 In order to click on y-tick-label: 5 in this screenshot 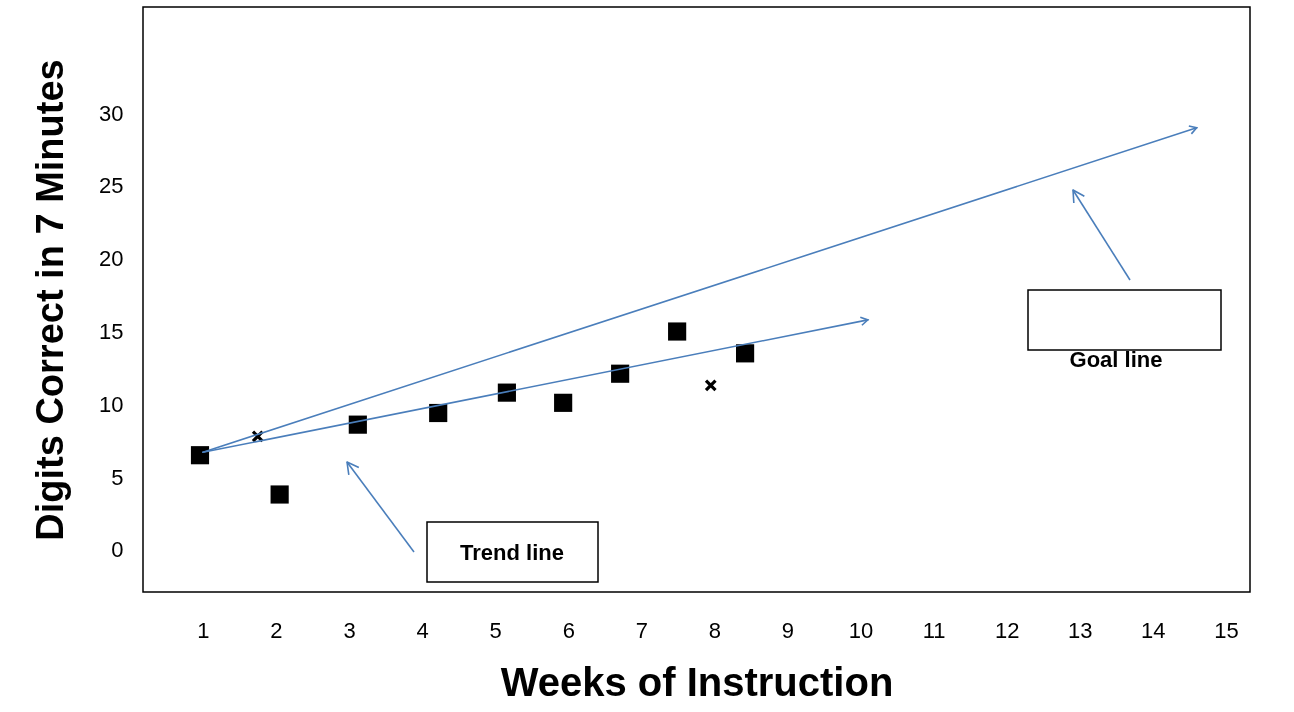, I will do `click(117, 477)`.